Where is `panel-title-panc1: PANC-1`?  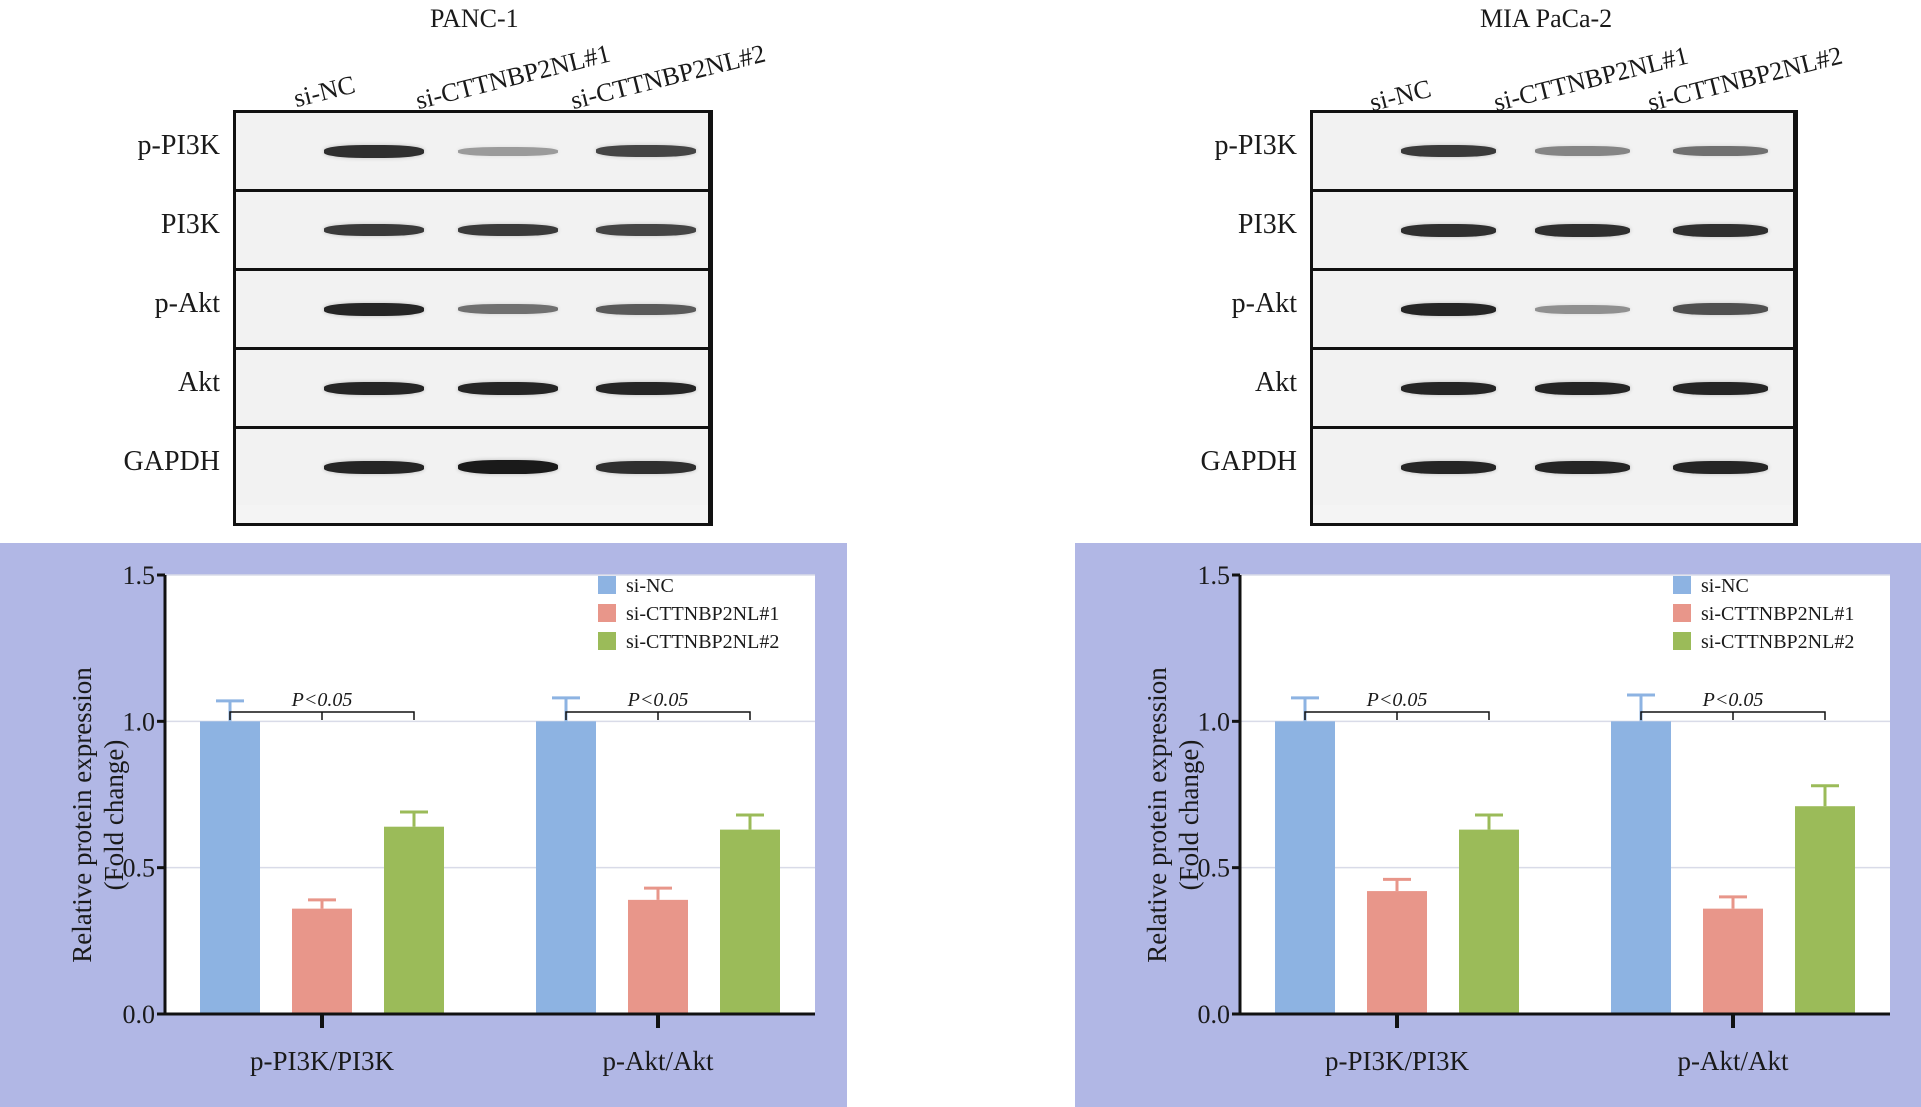
panel-title-panc1: PANC-1 is located at coordinates (474, 18).